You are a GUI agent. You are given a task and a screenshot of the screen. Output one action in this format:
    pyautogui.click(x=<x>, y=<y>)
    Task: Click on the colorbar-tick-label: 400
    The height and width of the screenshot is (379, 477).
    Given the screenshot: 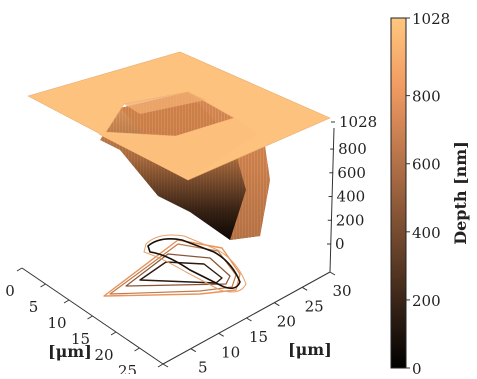 What is the action you would take?
    pyautogui.click(x=426, y=233)
    